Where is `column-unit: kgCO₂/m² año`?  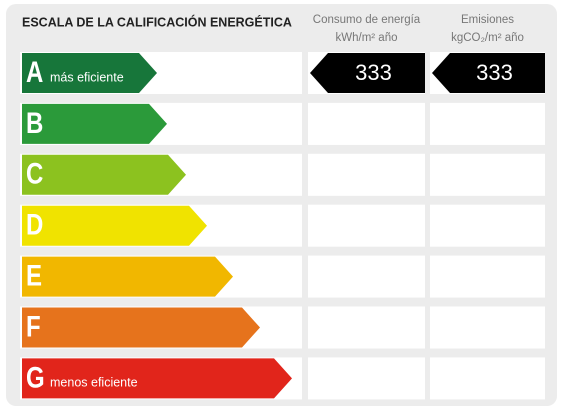 column-unit: kgCO₂/m² año is located at coordinates (487, 38).